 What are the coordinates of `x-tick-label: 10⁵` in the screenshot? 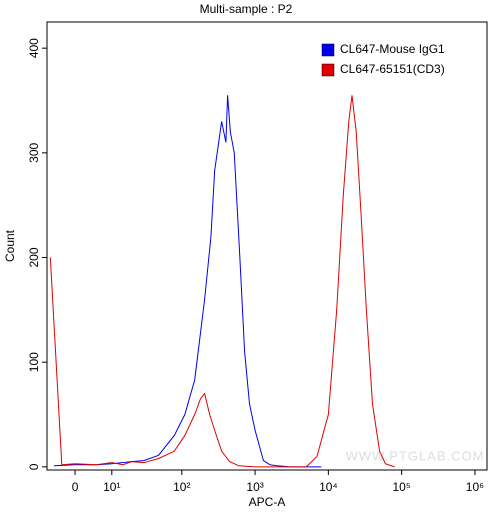 It's located at (401, 487).